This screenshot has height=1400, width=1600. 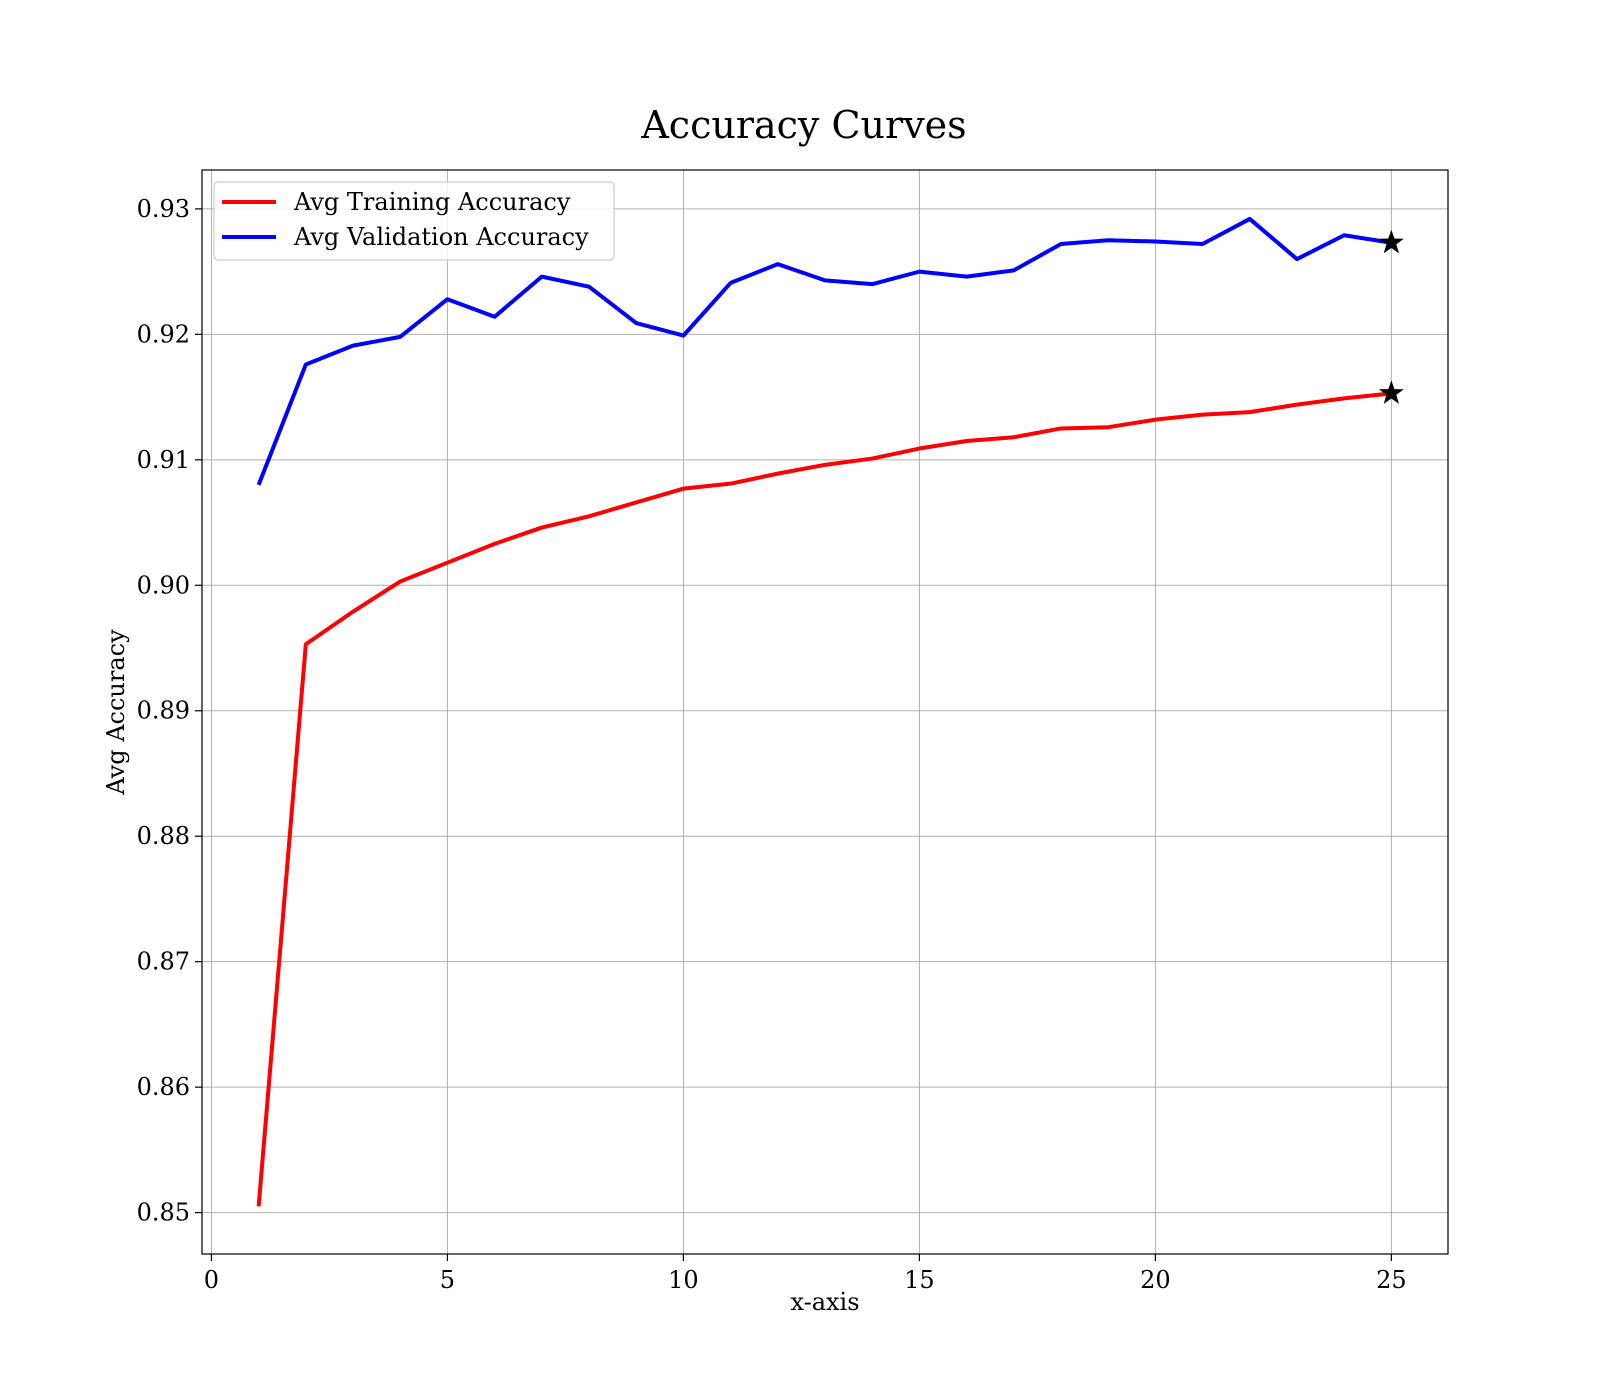 What do you see at coordinates (683, 1280) in the screenshot?
I see `x-tick-label: 10` at bounding box center [683, 1280].